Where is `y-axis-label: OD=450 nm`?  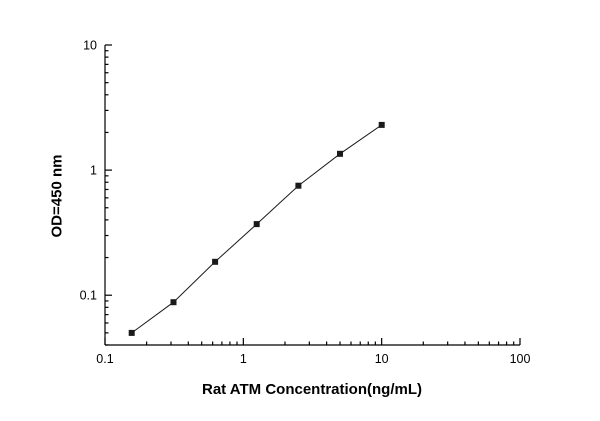 y-axis-label: OD=450 nm is located at coordinates (57, 196).